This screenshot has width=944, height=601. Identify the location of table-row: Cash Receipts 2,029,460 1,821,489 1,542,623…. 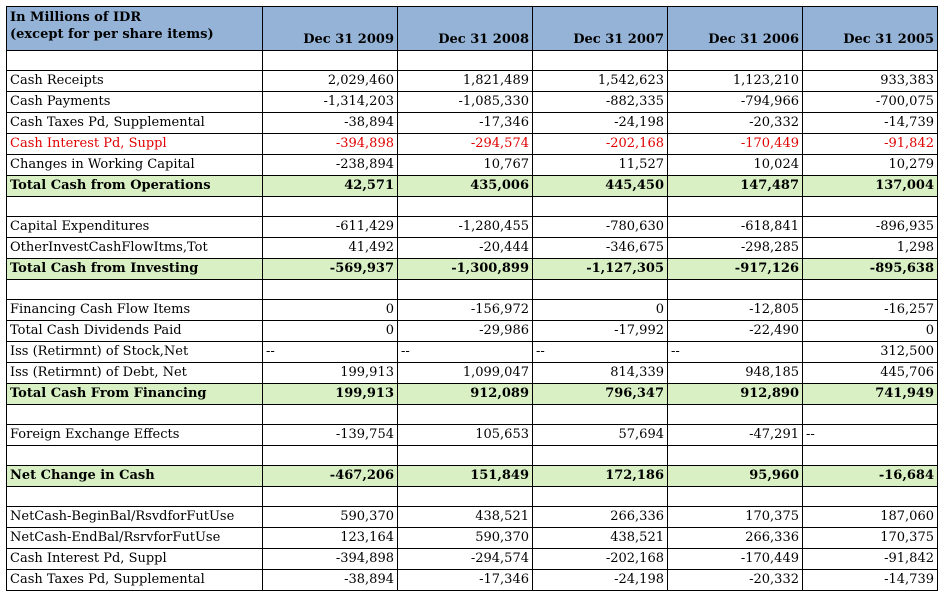
(472, 81).